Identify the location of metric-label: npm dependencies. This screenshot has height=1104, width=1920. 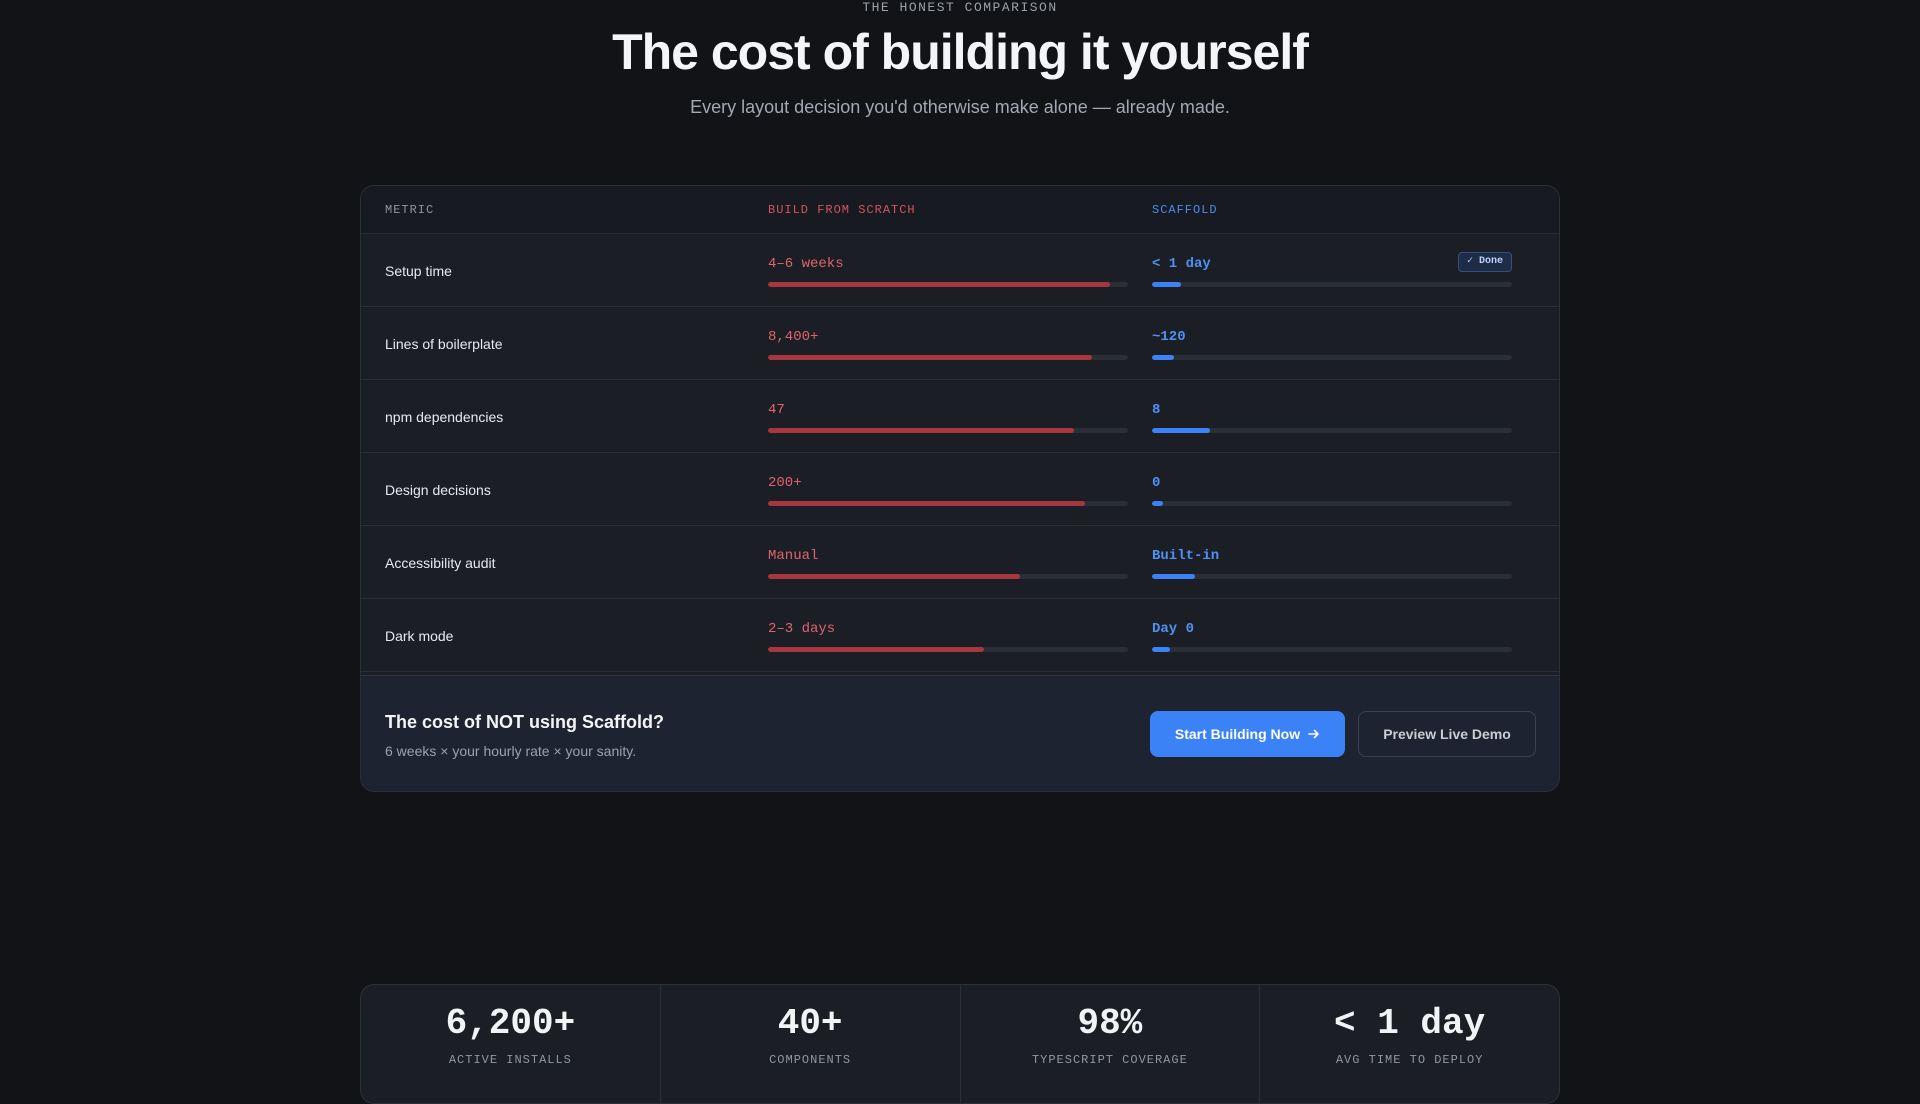
(444, 416).